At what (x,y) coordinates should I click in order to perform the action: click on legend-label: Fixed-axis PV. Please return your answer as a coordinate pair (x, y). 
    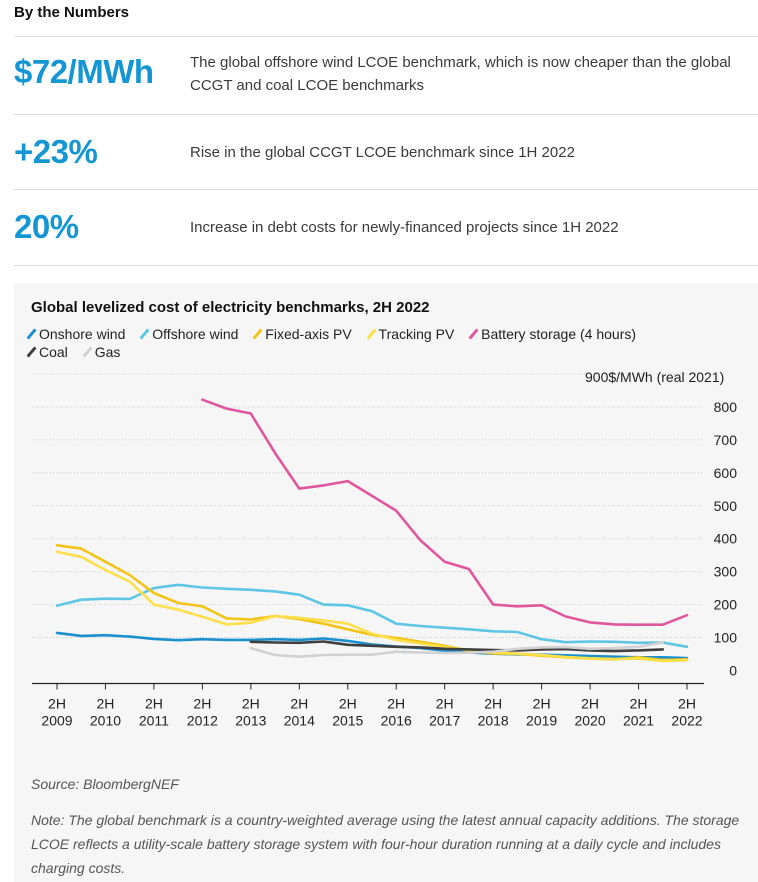
    Looking at the image, I should click on (308, 334).